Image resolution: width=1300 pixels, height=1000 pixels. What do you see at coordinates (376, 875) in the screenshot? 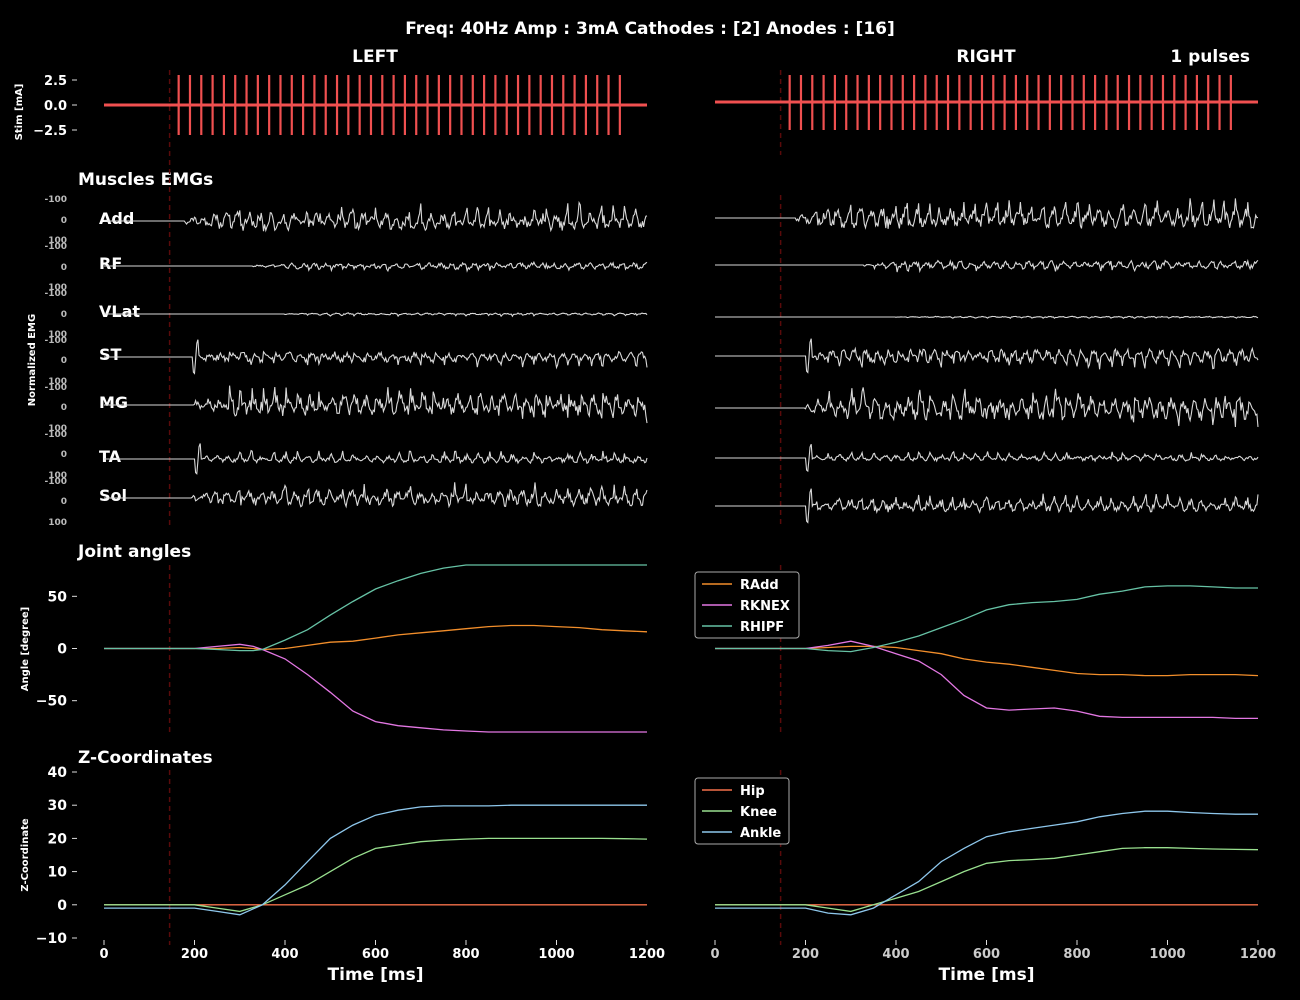
I see `zcoord-line-left-knee` at bounding box center [376, 875].